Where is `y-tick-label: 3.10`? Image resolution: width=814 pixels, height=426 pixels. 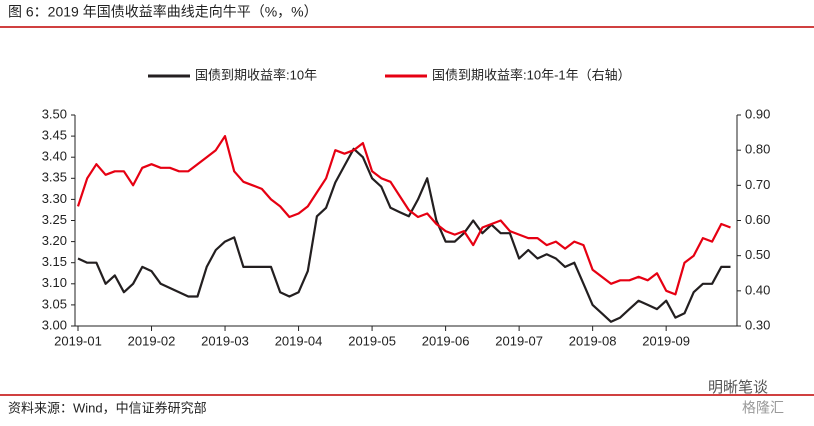 y-tick-label: 3.10 is located at coordinates (54, 282).